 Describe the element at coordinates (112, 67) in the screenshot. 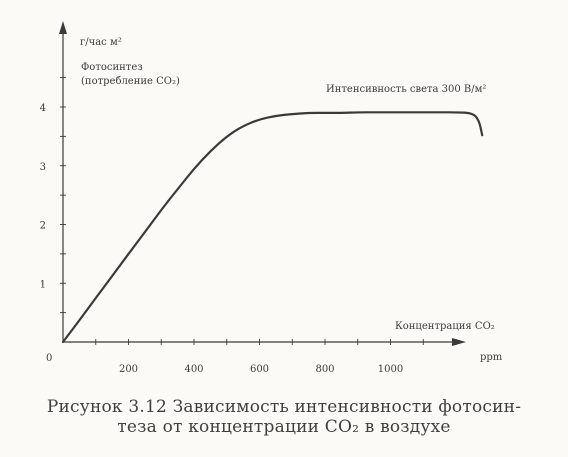

I see `y-axis-label-line1: Фотосинтез` at that location.